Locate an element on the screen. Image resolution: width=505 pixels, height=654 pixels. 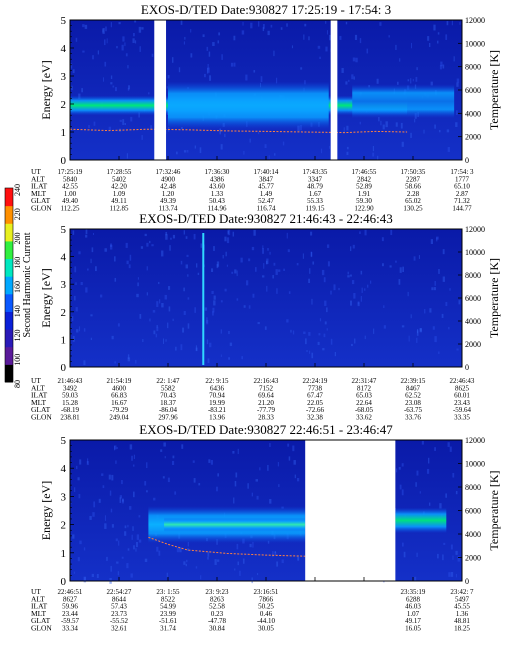
table-cell: 49.40 is located at coordinates (70, 201).